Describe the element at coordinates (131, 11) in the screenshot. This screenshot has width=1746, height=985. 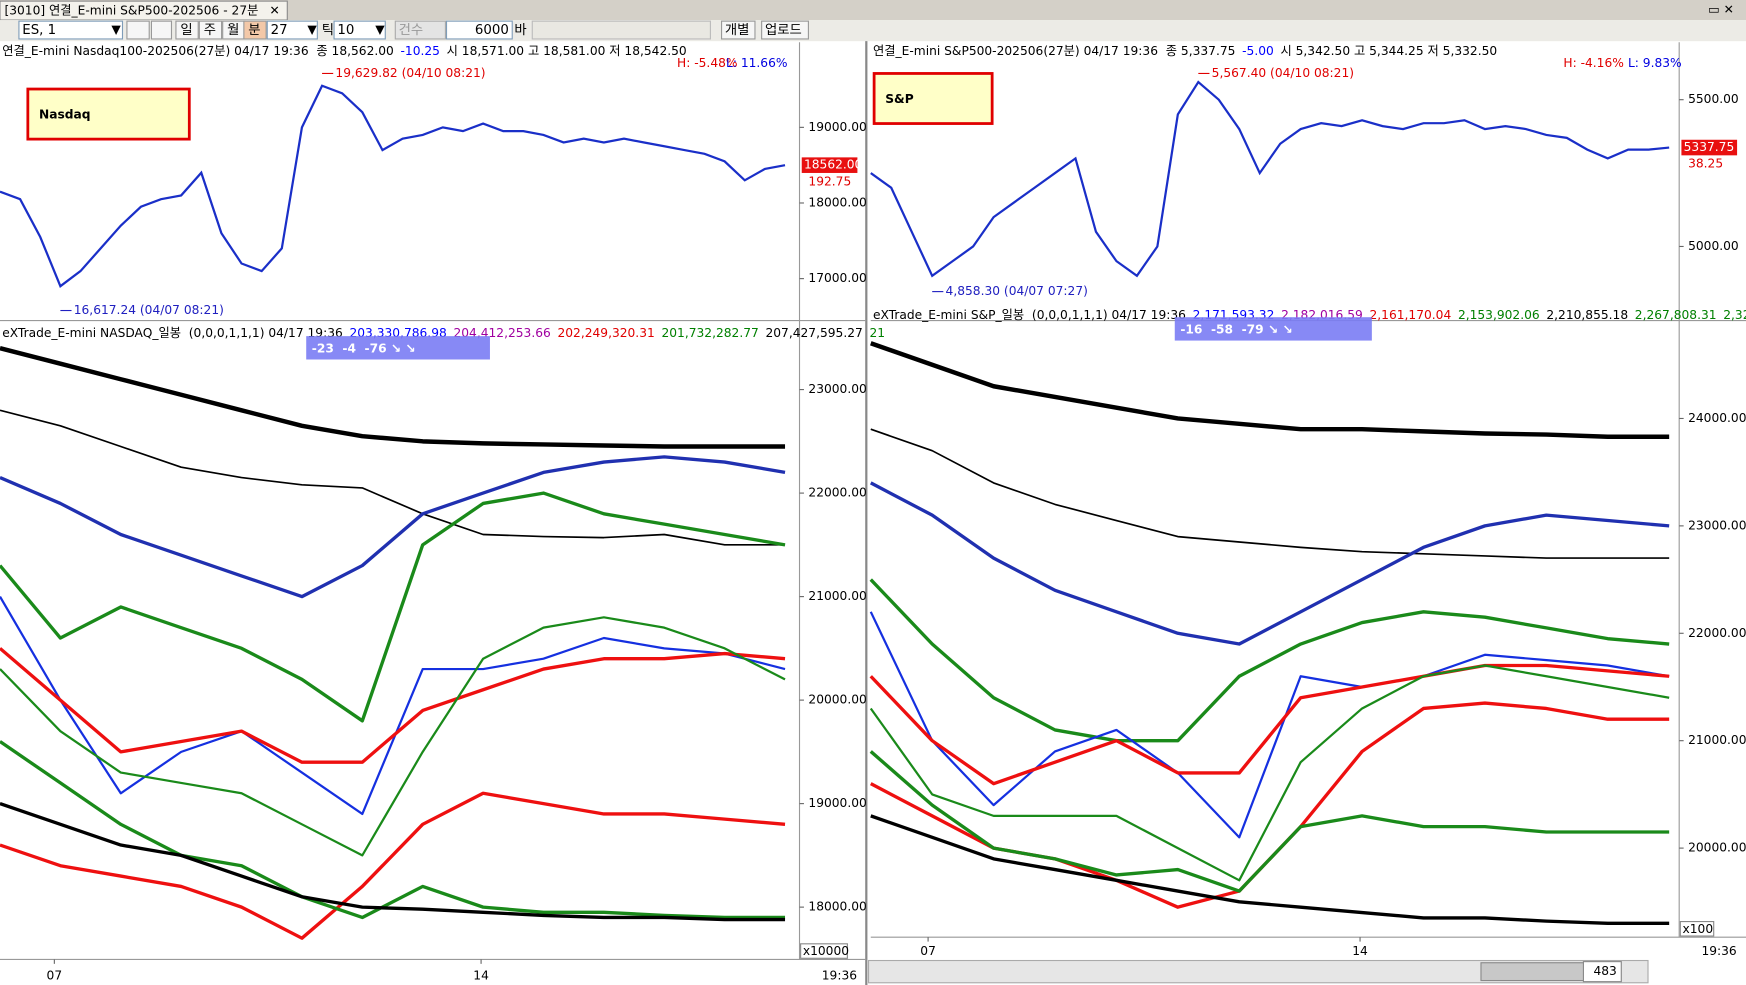
I see `window-title: [3010] 연결_E-mini S&P500-202506 - 27분` at that location.